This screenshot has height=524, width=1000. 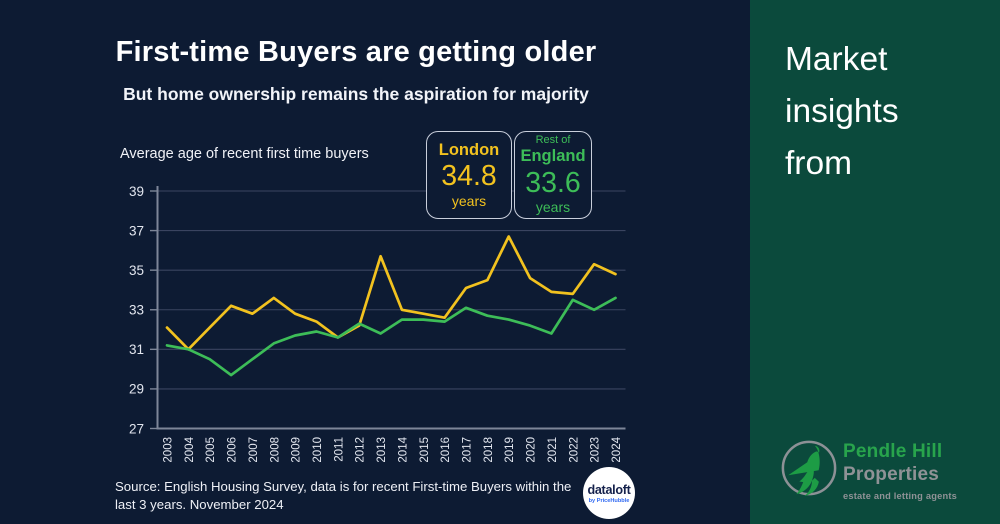 I want to click on svg-text: 2015, so click(x=425, y=450).